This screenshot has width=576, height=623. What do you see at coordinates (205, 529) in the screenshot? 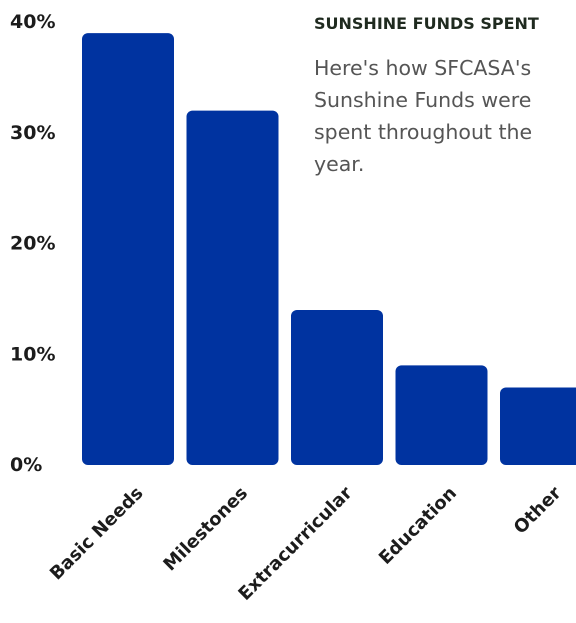
I see `category-label: Milestones` at bounding box center [205, 529].